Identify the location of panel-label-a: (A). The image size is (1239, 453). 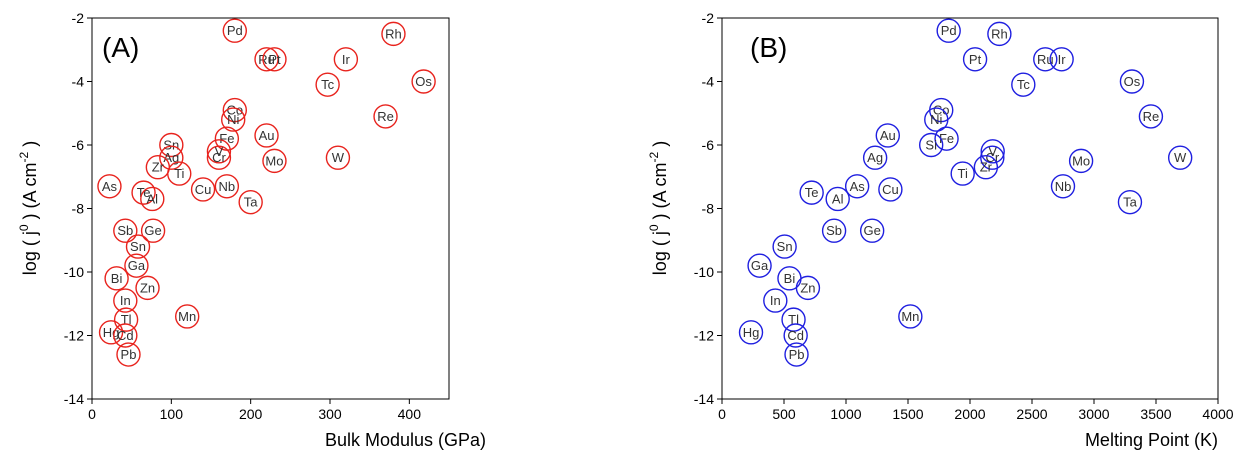
(120, 47).